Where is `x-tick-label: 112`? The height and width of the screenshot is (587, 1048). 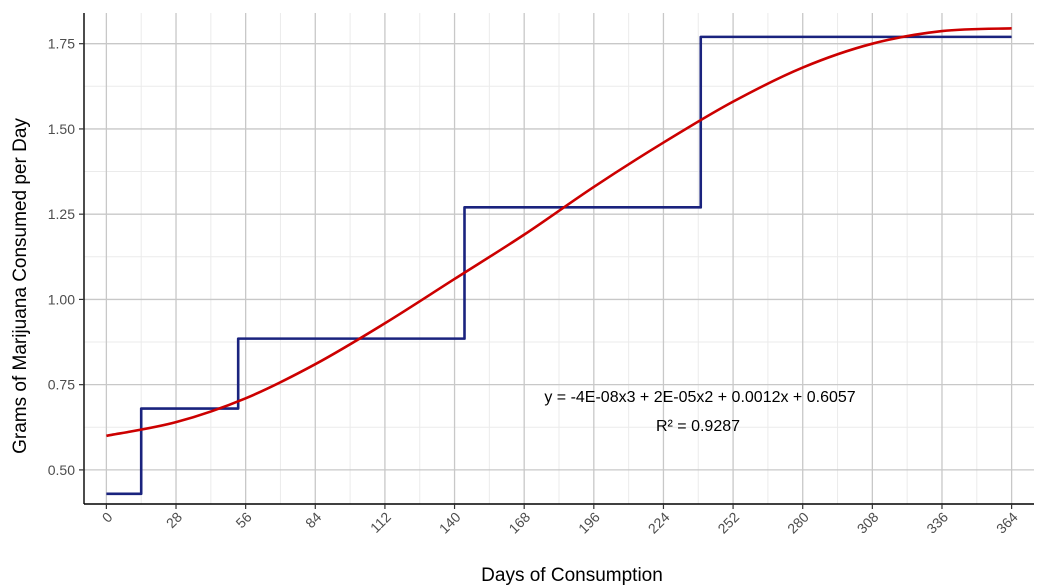
x-tick-label: 112 is located at coordinates (380, 522).